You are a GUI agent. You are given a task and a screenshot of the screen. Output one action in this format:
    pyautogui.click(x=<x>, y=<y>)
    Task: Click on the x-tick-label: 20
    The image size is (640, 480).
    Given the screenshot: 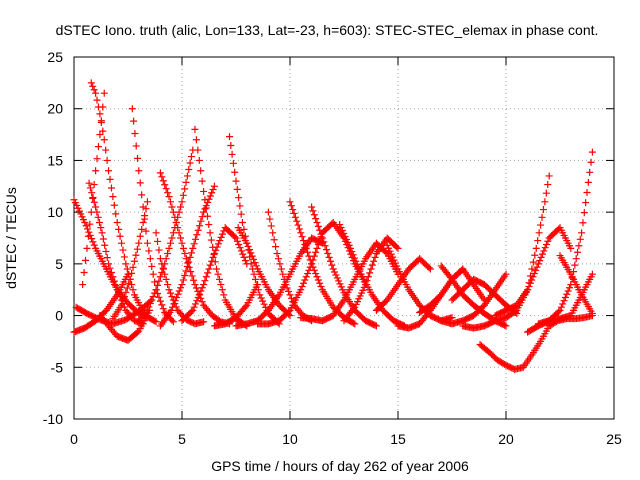 What is the action you would take?
    pyautogui.click(x=506, y=439)
    